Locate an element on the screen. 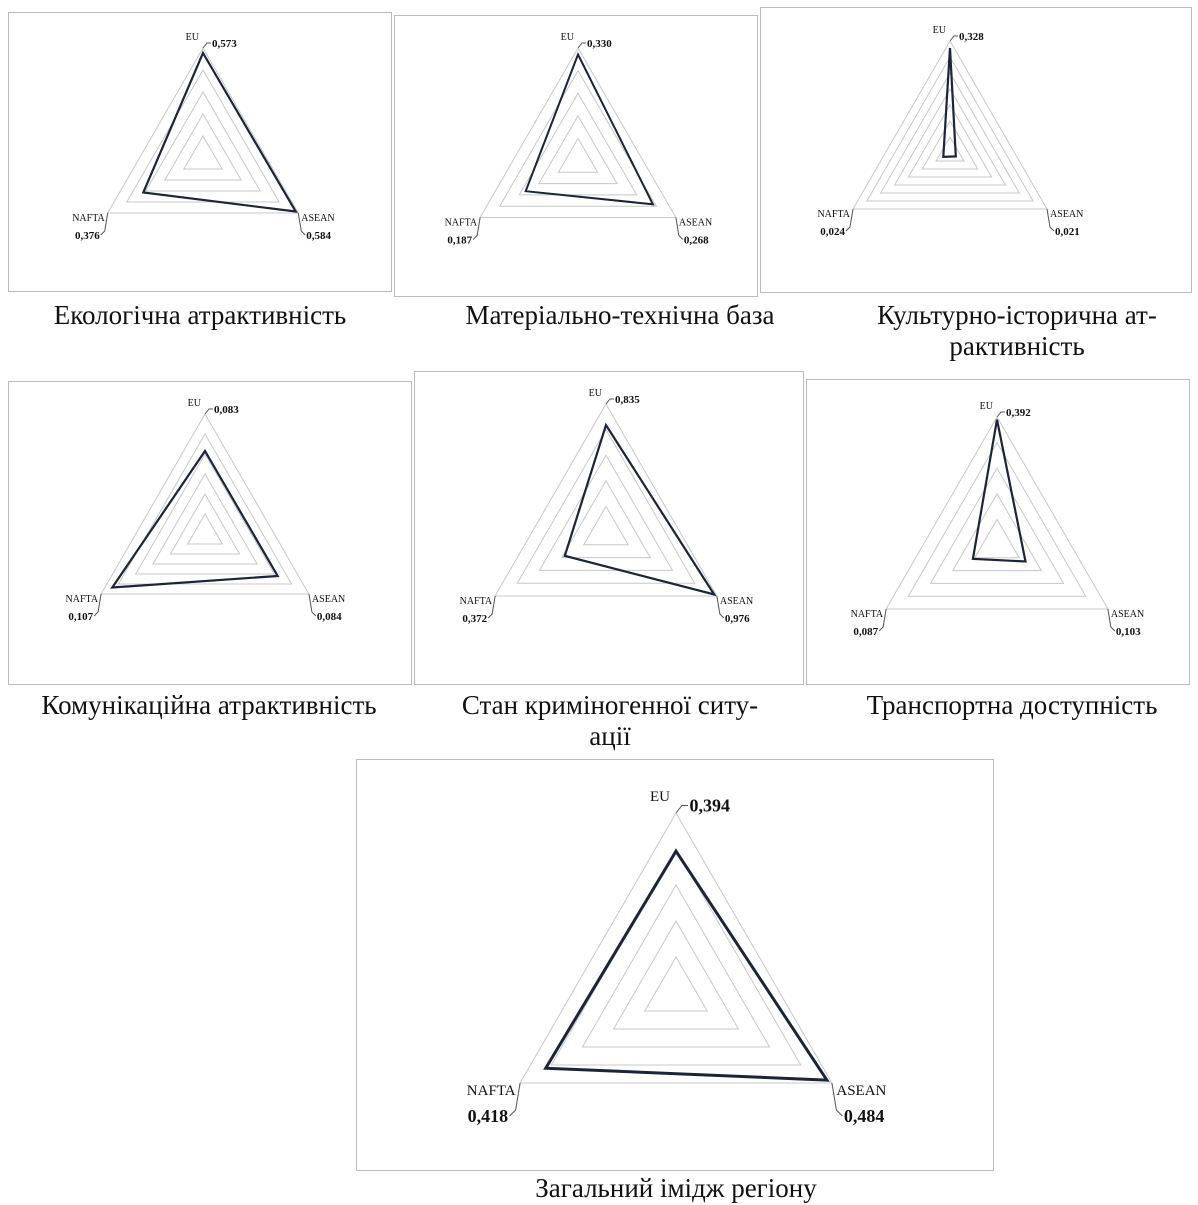  value-label-nafta: 0,418 is located at coordinates (488, 1116).